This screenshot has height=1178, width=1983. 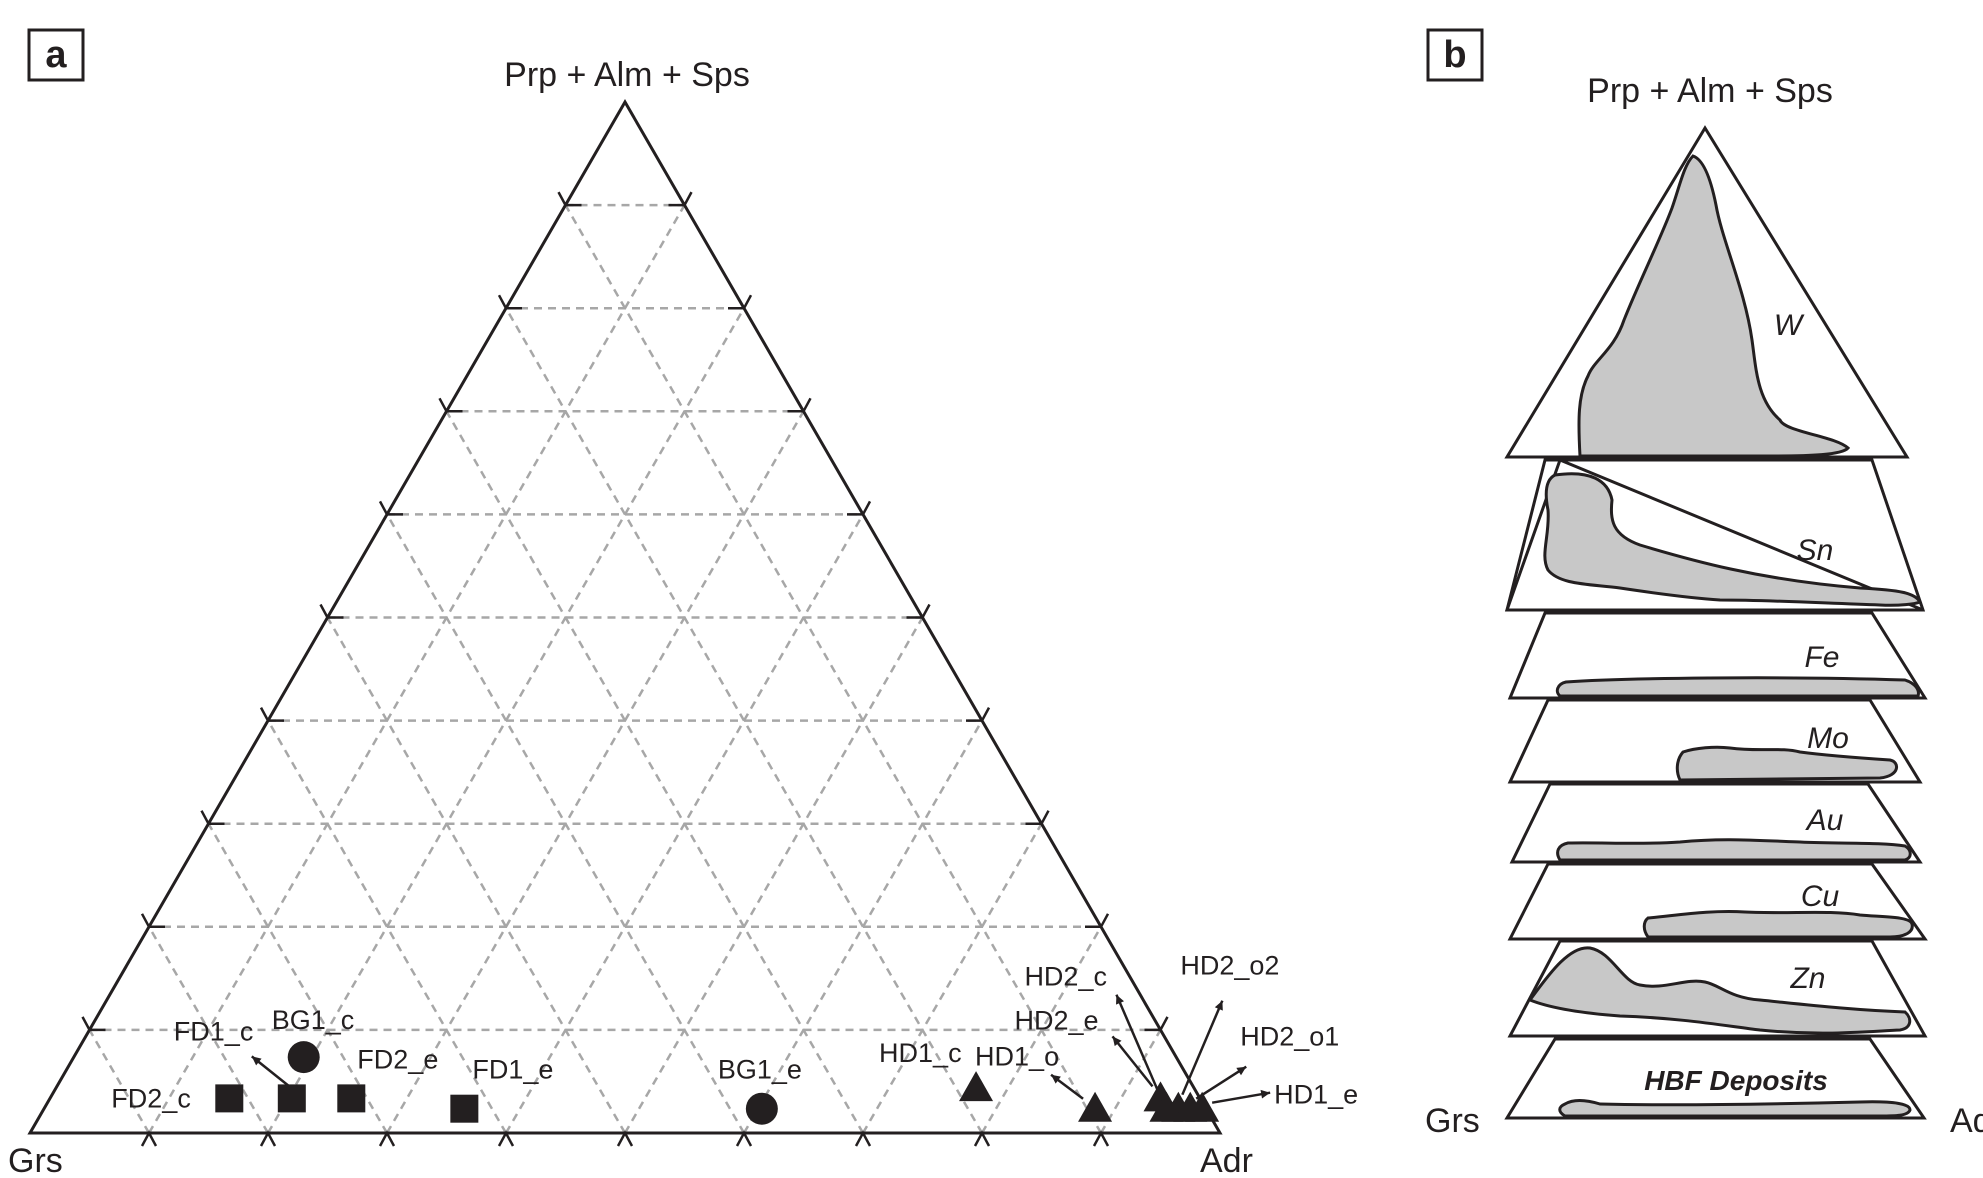 I want to click on marker-hd1-e, so click(x=1202, y=1106).